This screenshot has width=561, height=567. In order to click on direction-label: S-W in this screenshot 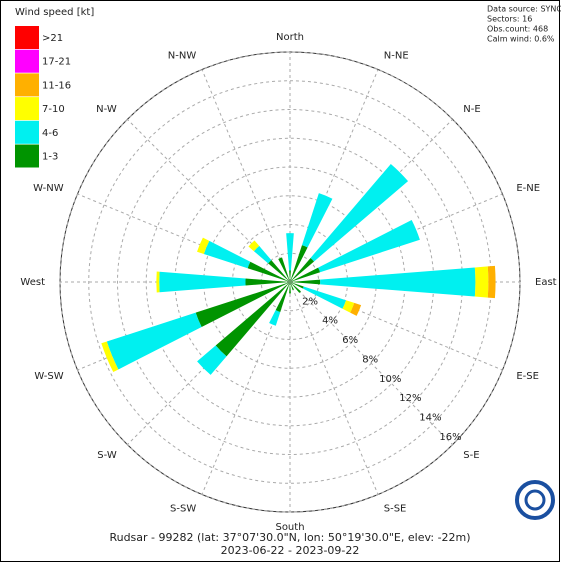, I will do `click(107, 455)`.